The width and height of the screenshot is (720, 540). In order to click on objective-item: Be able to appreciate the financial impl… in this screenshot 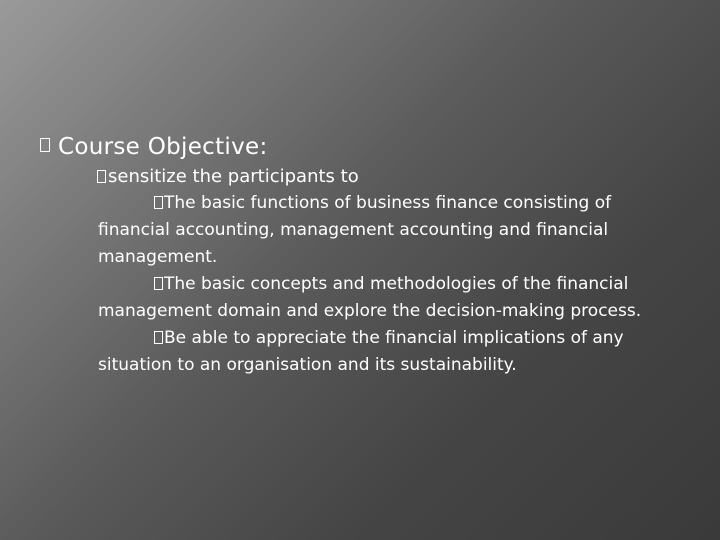, I will do `click(388, 352)`.